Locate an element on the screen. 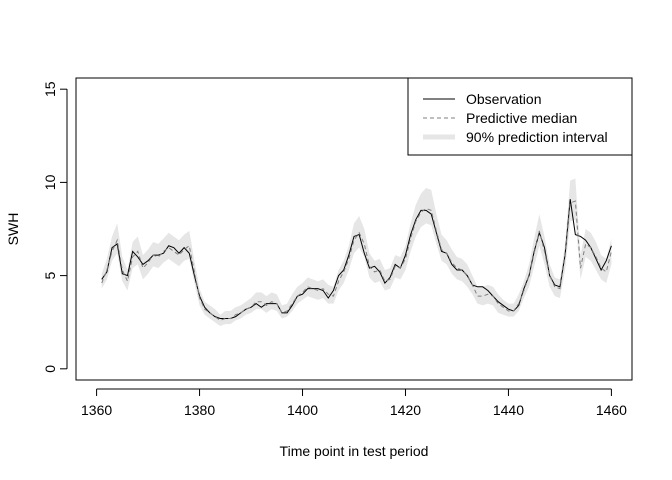 The image size is (672, 480). y-tick-label: 5 is located at coordinates (50, 276).